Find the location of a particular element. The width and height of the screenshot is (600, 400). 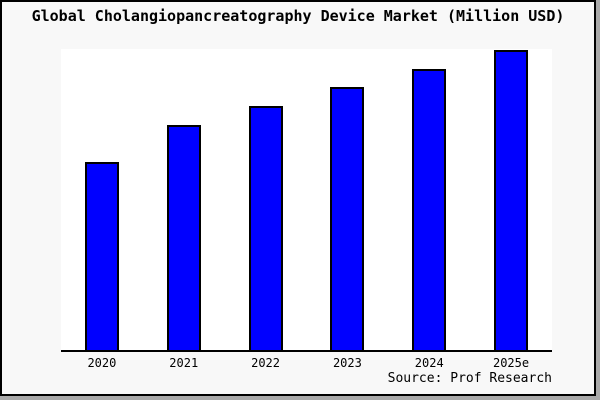

x-axis-tick-labels: 2020 2021 2022 2023 2024 2025e is located at coordinates (306, 363).